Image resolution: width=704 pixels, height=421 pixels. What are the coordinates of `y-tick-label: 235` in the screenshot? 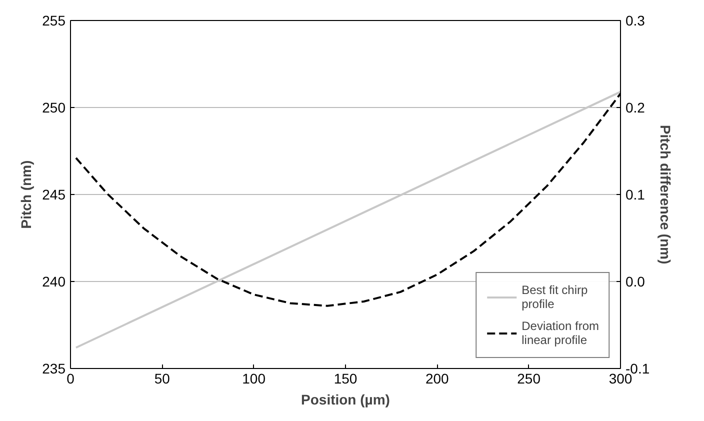 It's located at (54, 368).